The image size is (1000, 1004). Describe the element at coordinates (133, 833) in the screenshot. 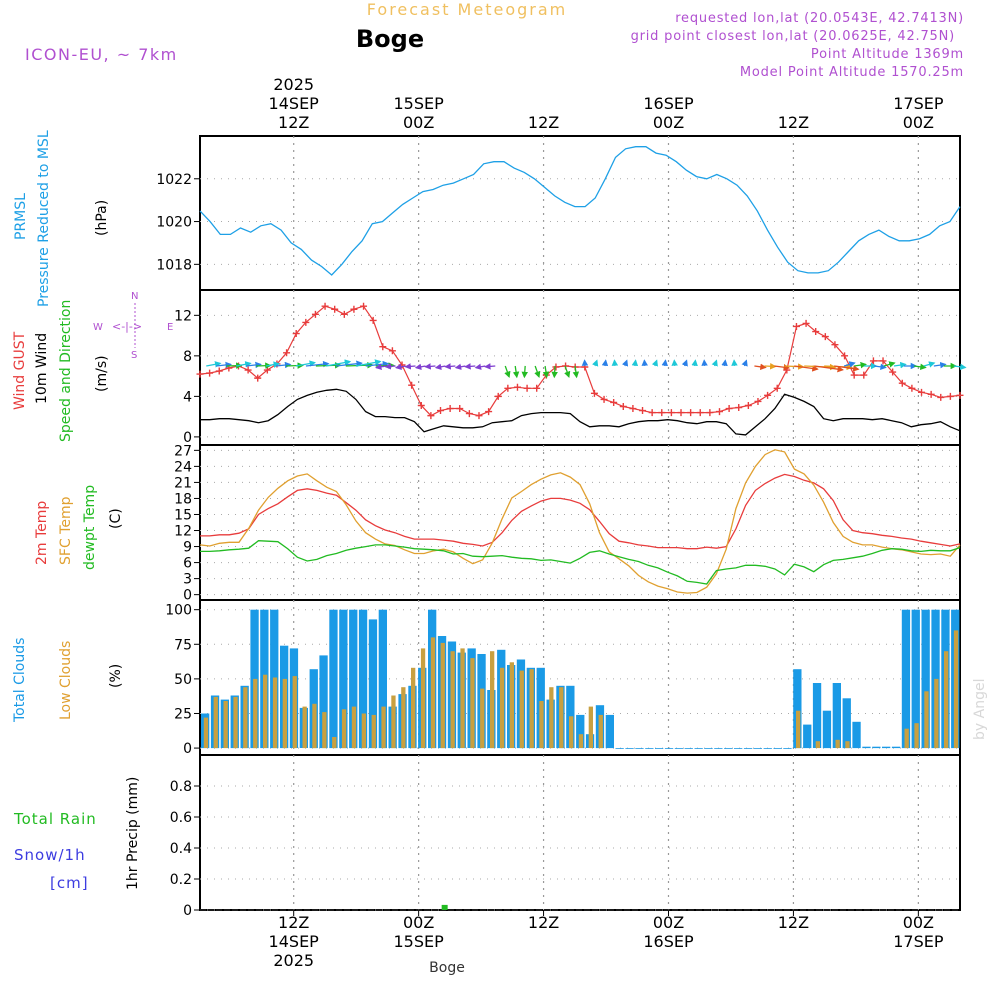

I see `precip-unit: 1hr Precip (mm)` at that location.